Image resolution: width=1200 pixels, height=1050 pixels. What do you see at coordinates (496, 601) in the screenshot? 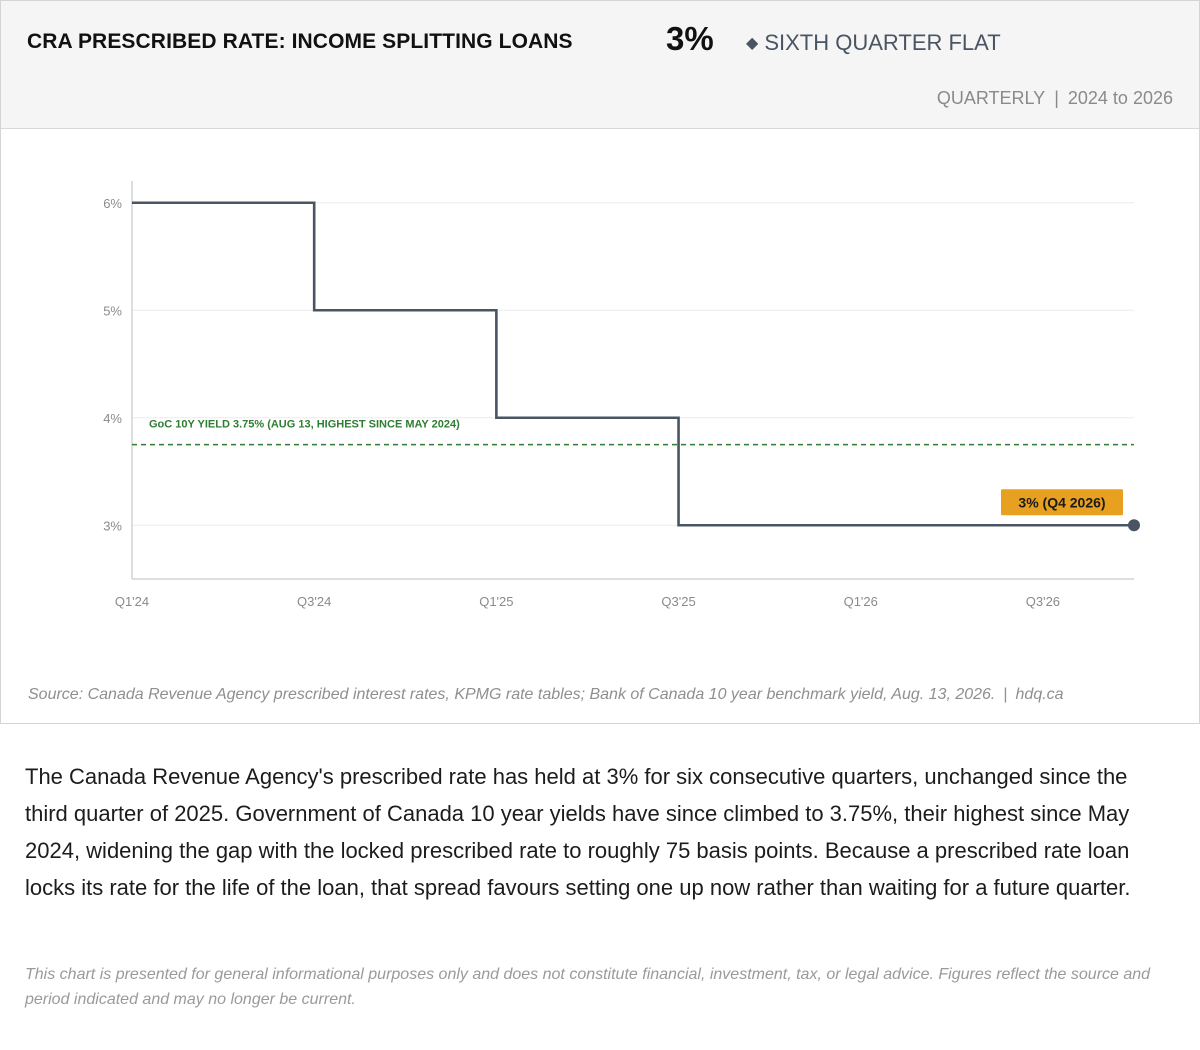
I see `x-tick-label: Q1'25` at bounding box center [496, 601].